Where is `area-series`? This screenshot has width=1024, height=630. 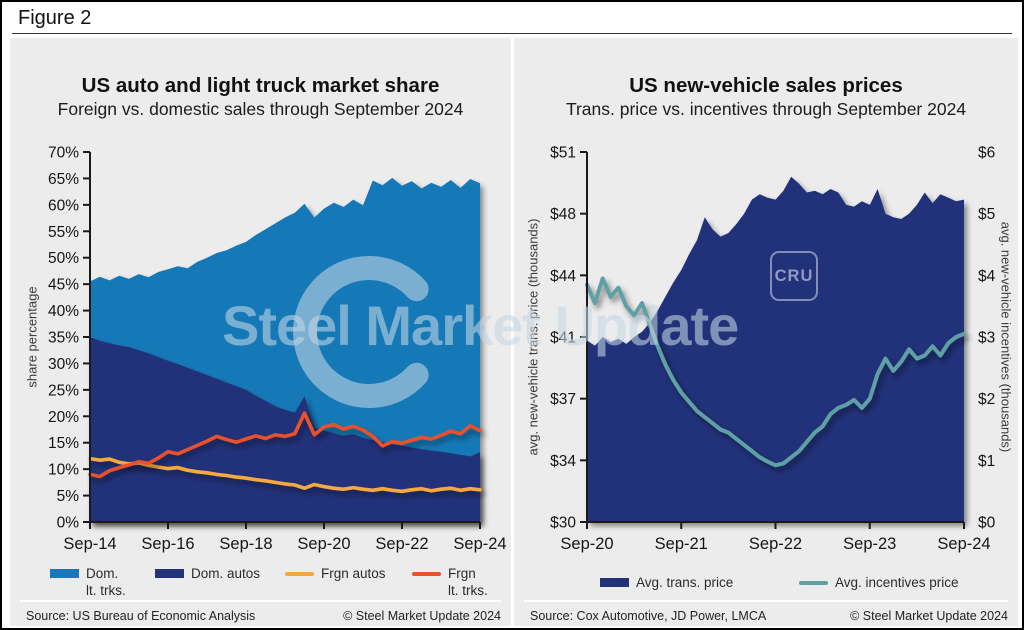
area-series is located at coordinates (285, 429).